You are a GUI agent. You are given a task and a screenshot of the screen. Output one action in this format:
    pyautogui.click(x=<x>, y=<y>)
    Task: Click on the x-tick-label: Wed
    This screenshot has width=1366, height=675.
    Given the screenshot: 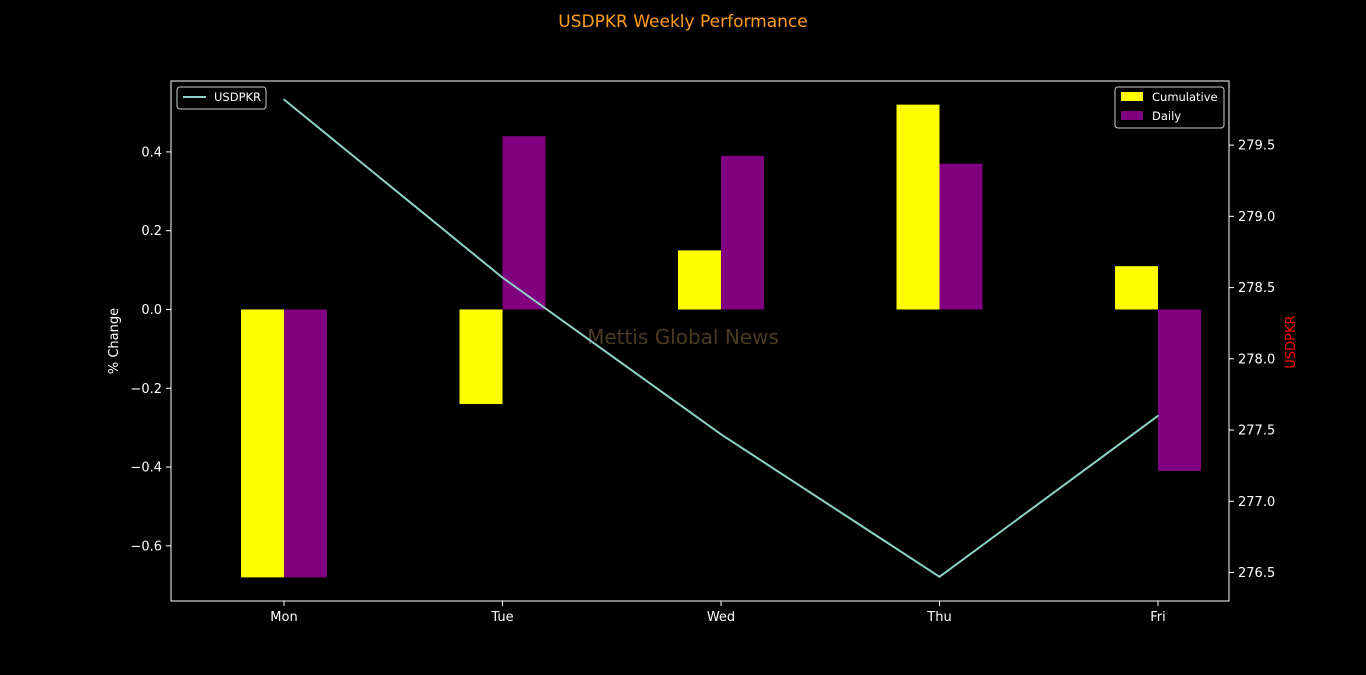 What is the action you would take?
    pyautogui.click(x=721, y=617)
    